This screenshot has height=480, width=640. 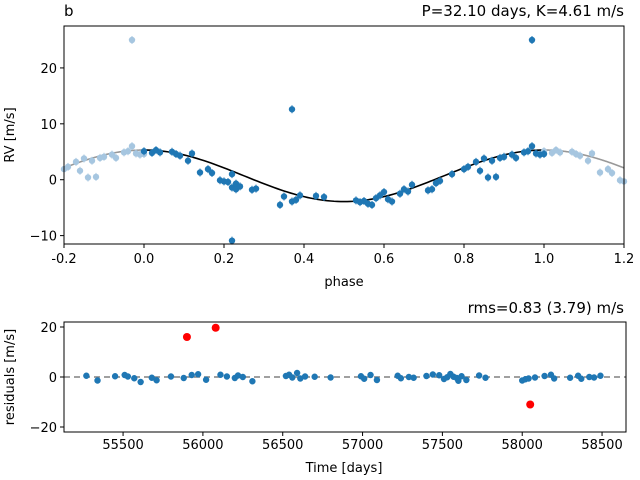 What do you see at coordinates (48, 328) in the screenshot?
I see `residuals-y-tick-label: 20` at bounding box center [48, 328].